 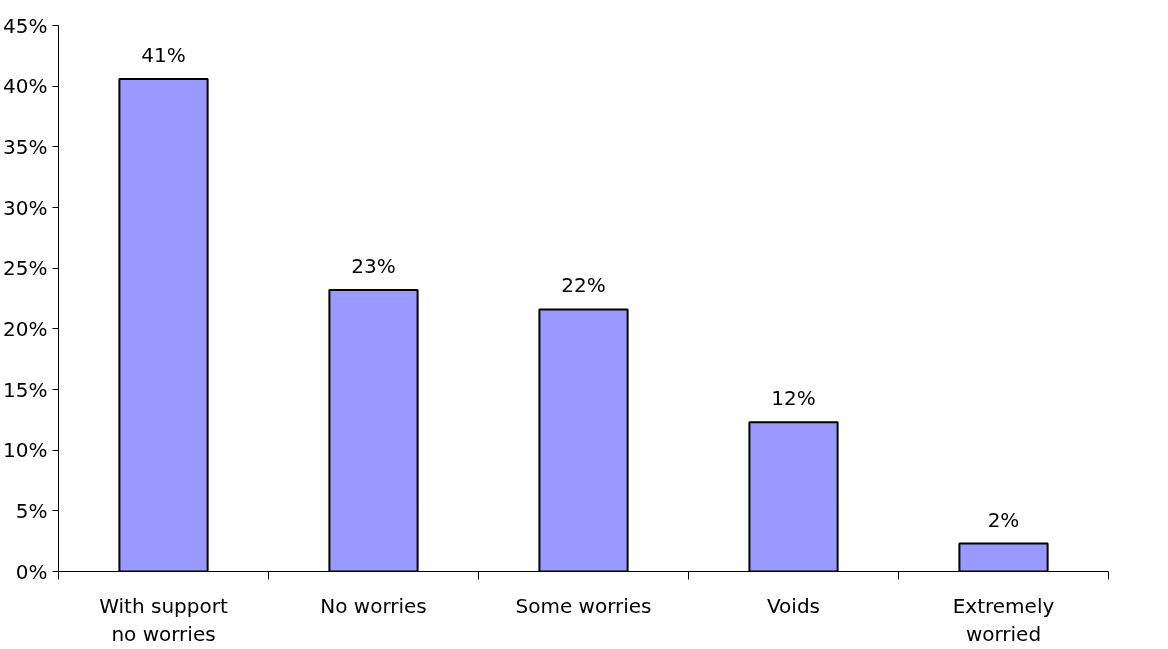 I want to click on x-tick-label: Voids, so click(x=793, y=605).